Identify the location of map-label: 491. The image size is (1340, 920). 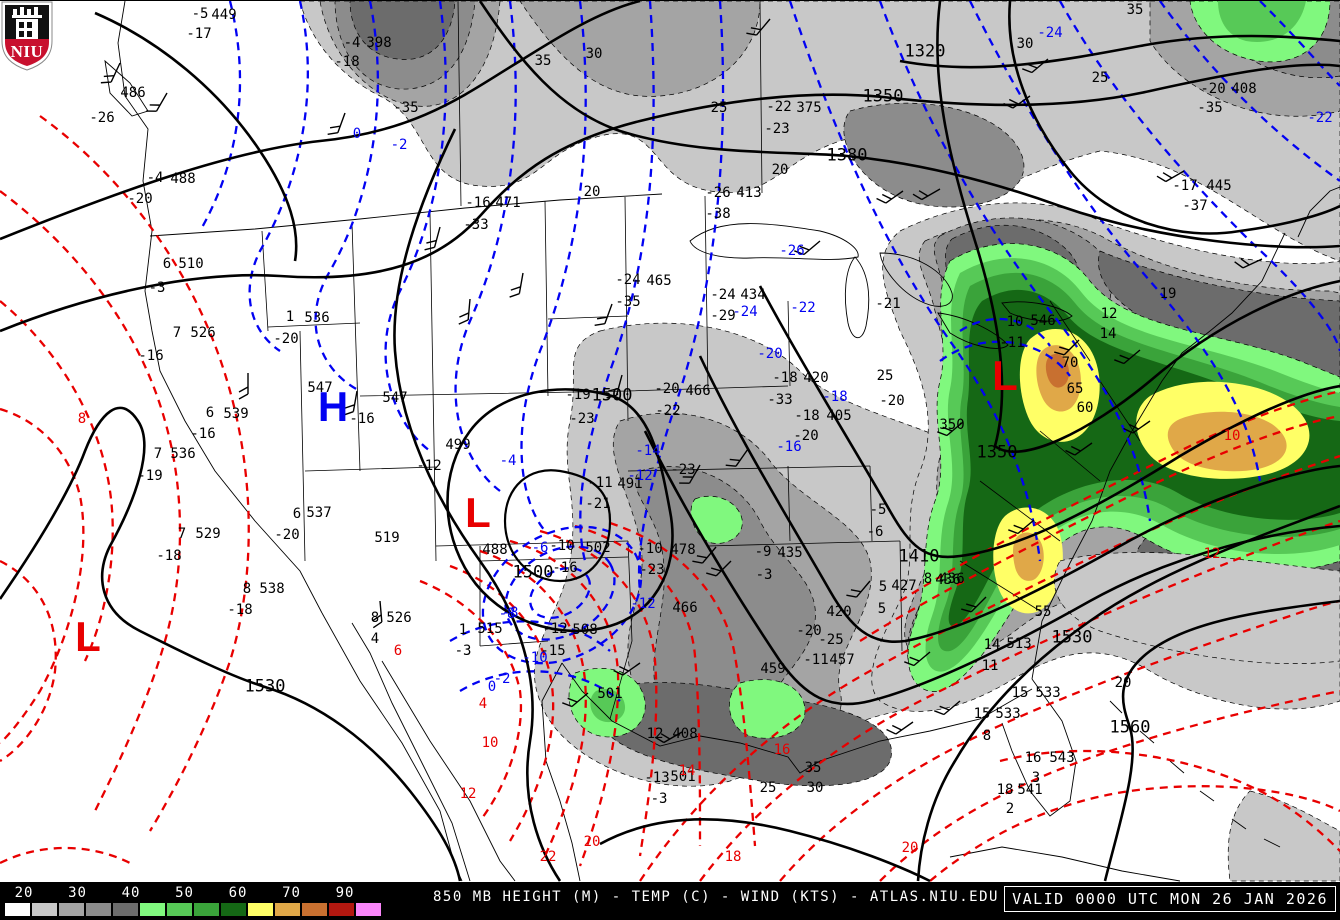
(630, 484).